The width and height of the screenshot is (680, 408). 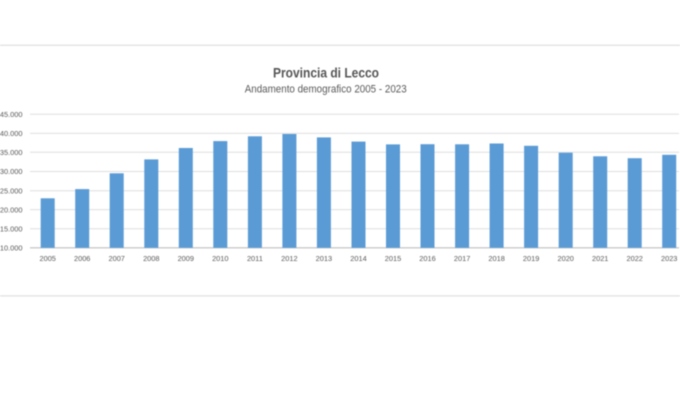 What do you see at coordinates (427, 258) in the screenshot?
I see `svg-text: 2016` at bounding box center [427, 258].